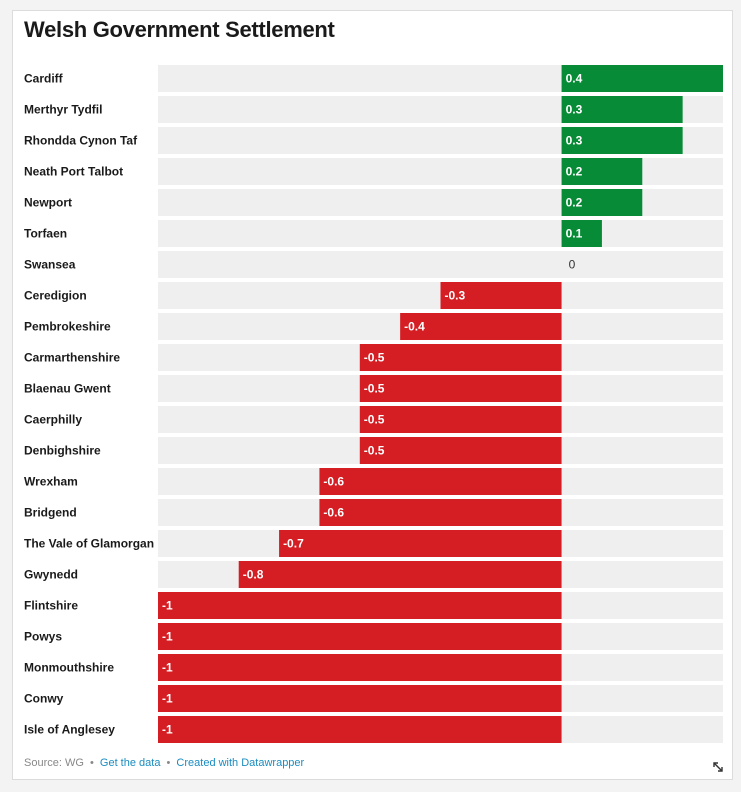 This screenshot has height=792, width=741. What do you see at coordinates (62, 451) in the screenshot?
I see `category-label: Denbighshire` at bounding box center [62, 451].